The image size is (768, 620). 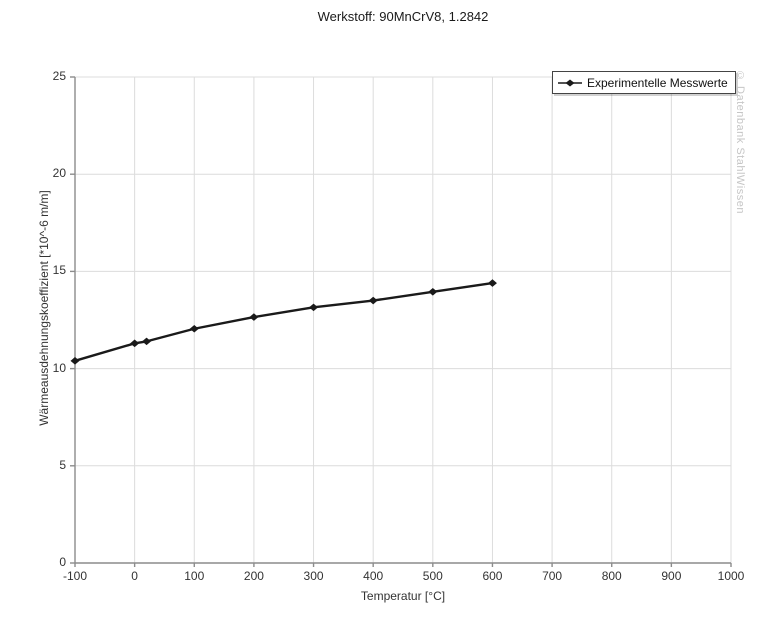 I want to click on x-tick-label: 600, so click(x=492, y=576).